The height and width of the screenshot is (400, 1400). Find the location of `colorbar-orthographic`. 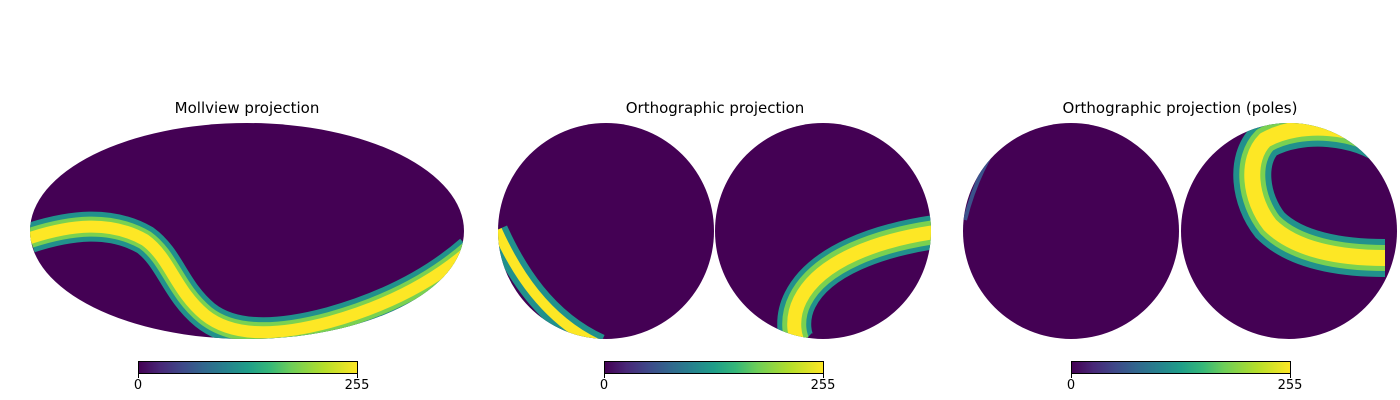

colorbar-orthographic is located at coordinates (714, 367).